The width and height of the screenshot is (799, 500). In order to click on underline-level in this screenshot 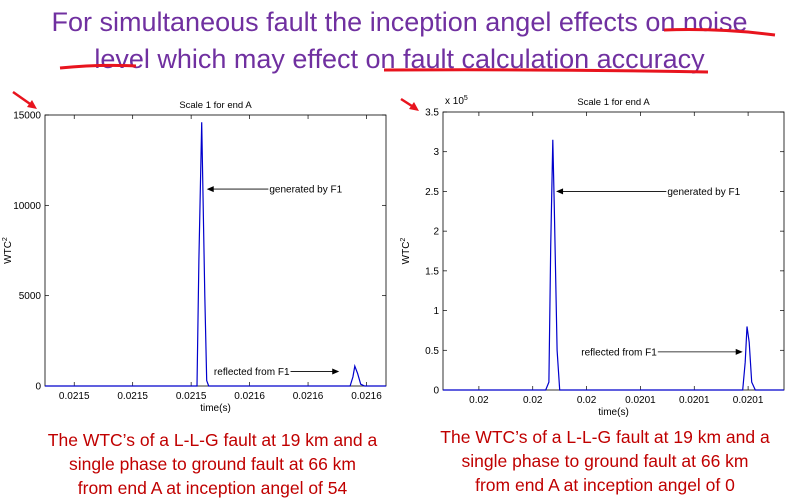, I will do `click(98, 66)`.